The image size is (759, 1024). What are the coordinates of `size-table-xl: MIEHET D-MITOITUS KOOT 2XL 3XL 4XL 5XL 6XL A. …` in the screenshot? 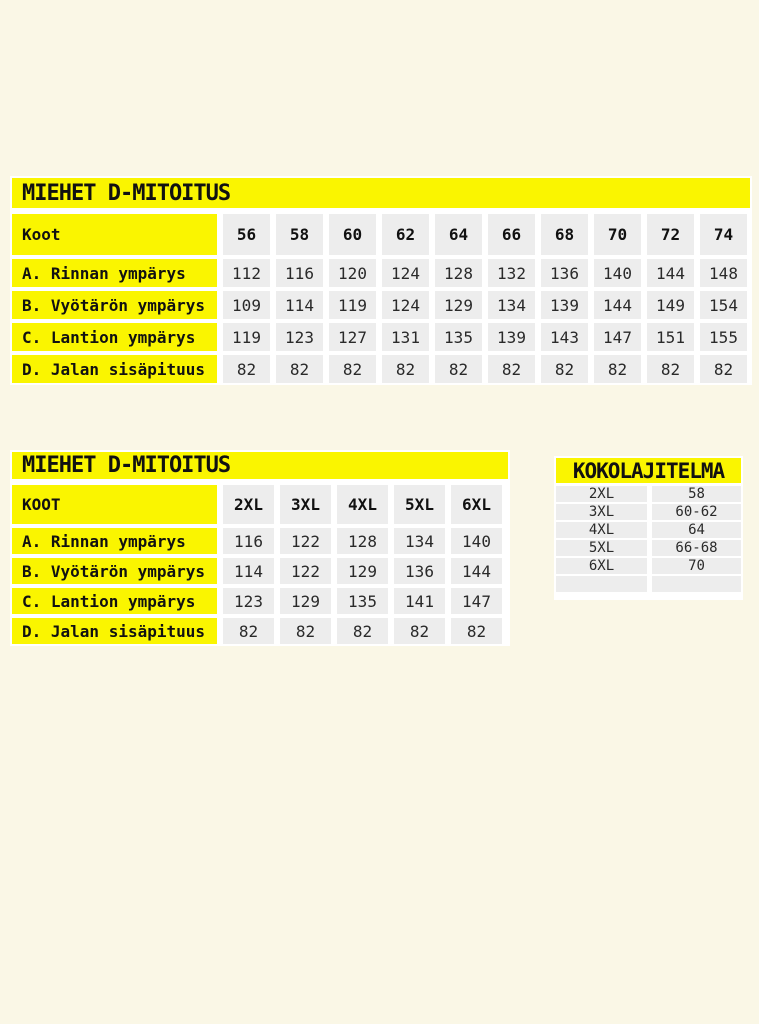 It's located at (260, 548).